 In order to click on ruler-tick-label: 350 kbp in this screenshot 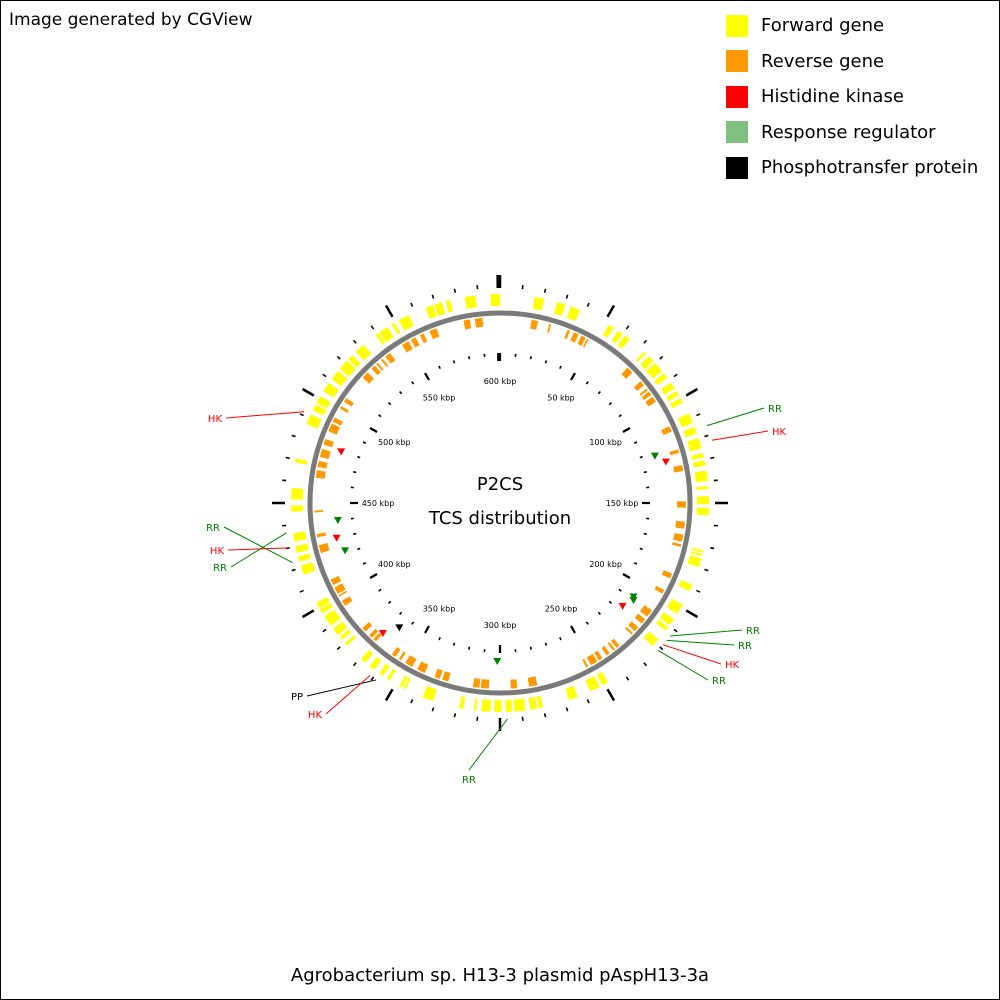, I will do `click(439, 609)`.